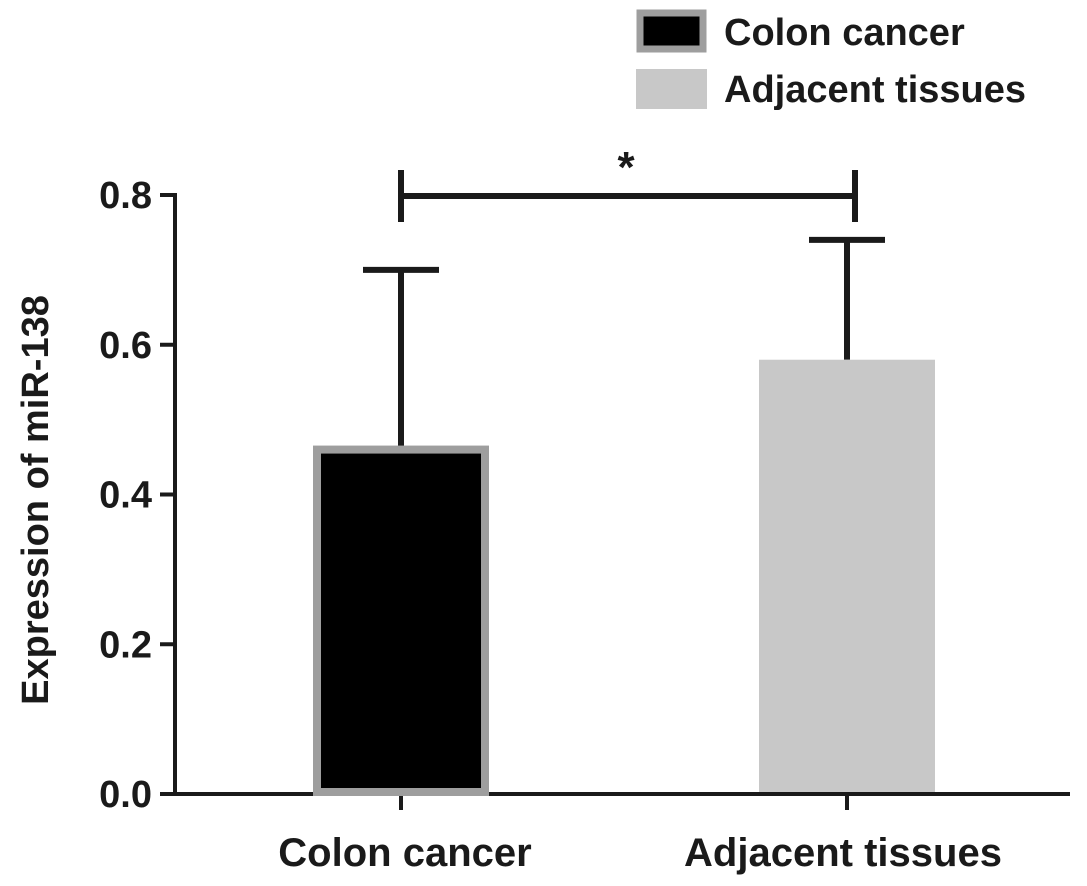  Describe the element at coordinates (125, 795) in the screenshot. I see `y-tick-label: 0.0` at that location.